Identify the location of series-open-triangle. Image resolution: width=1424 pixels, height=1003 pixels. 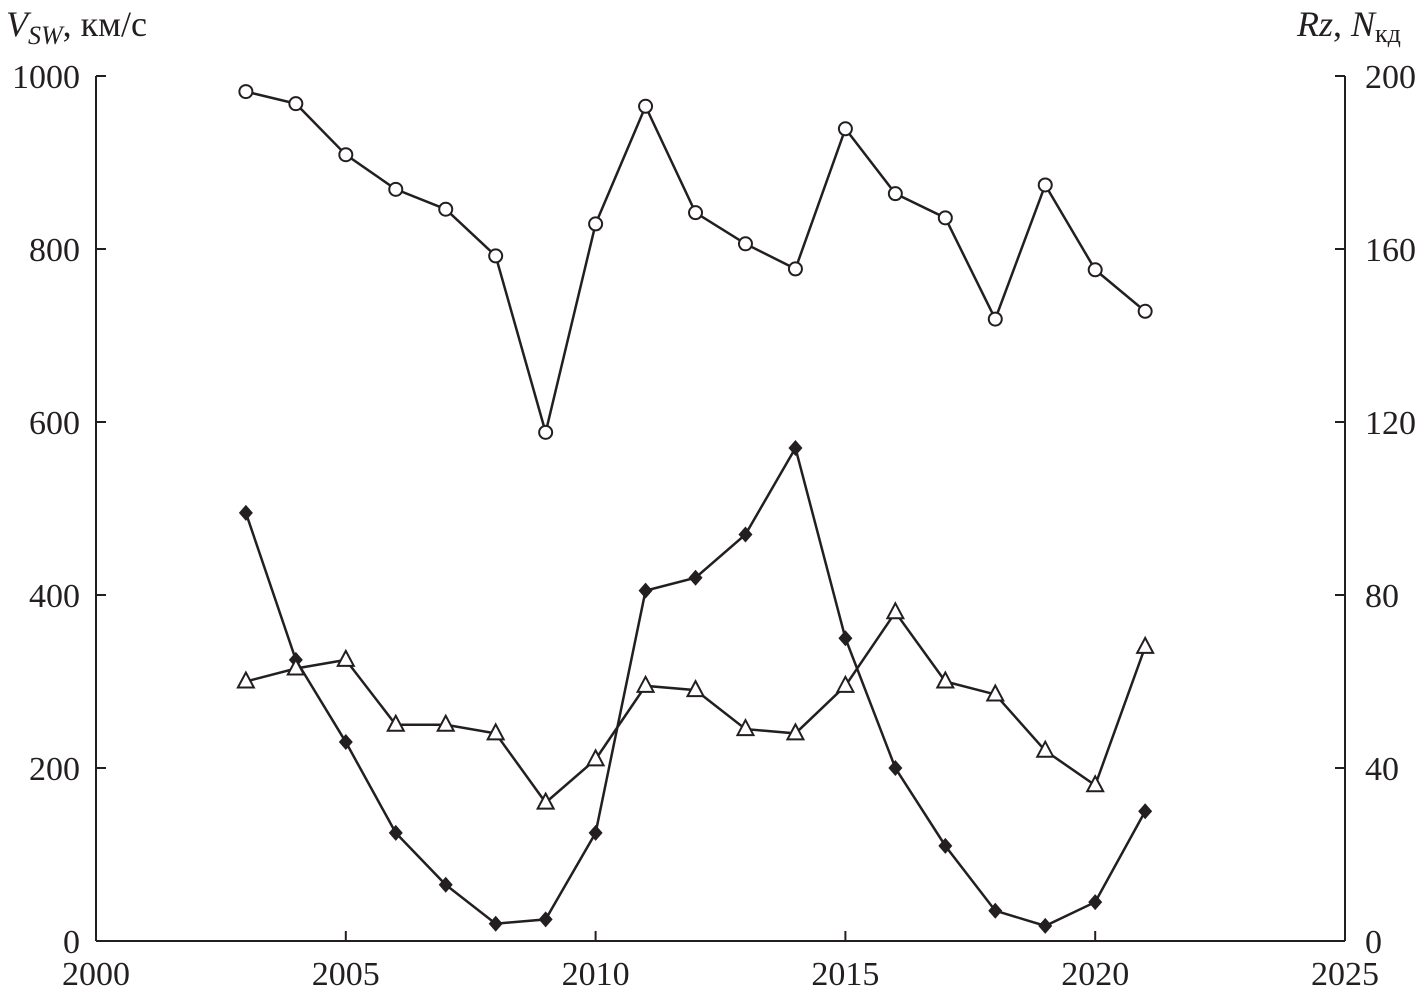
(695, 705).